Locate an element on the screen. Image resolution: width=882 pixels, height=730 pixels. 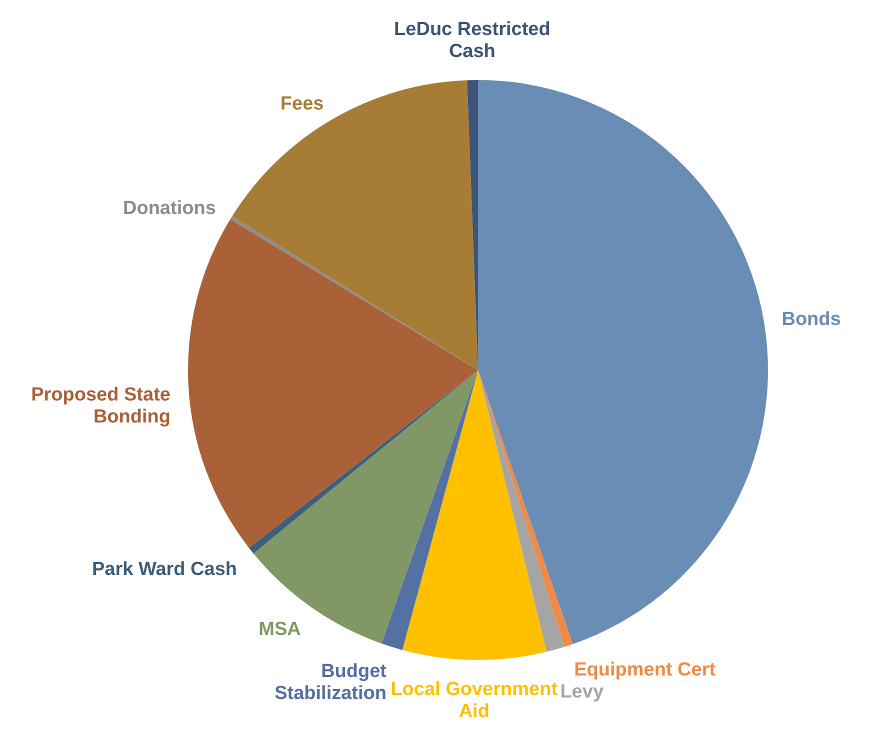
slice-label: Fees is located at coordinates (302, 103).